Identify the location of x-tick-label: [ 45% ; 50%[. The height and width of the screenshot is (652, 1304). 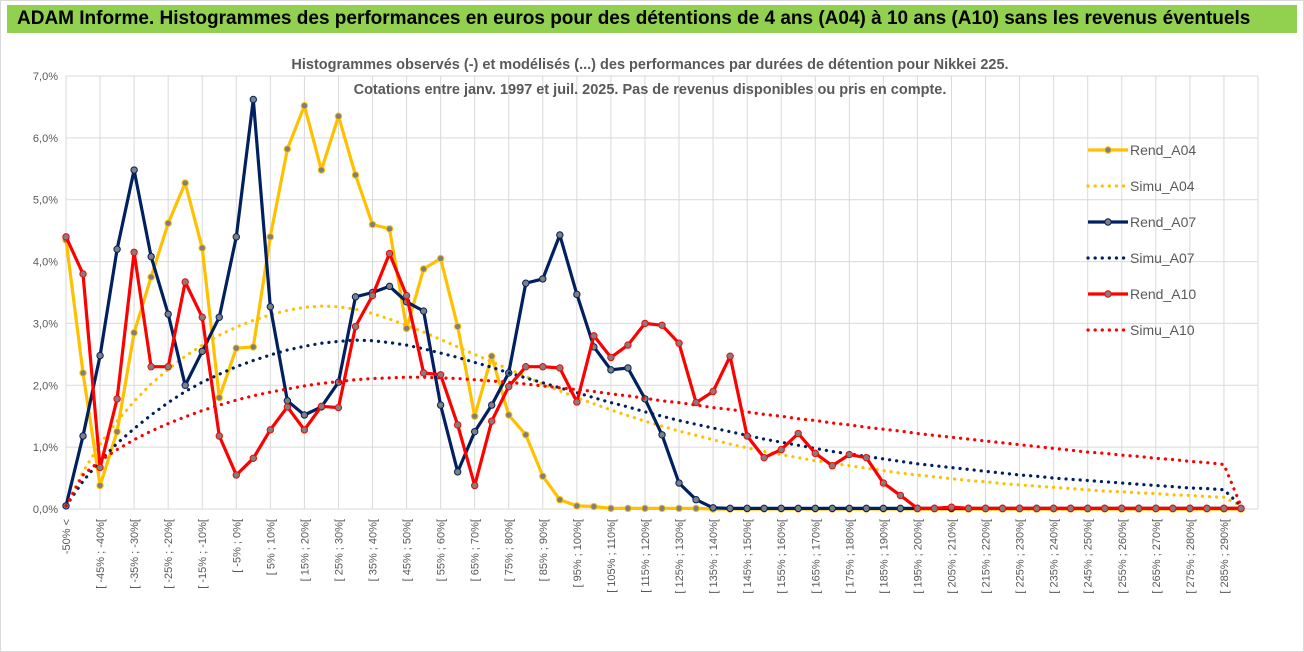
(408, 550).